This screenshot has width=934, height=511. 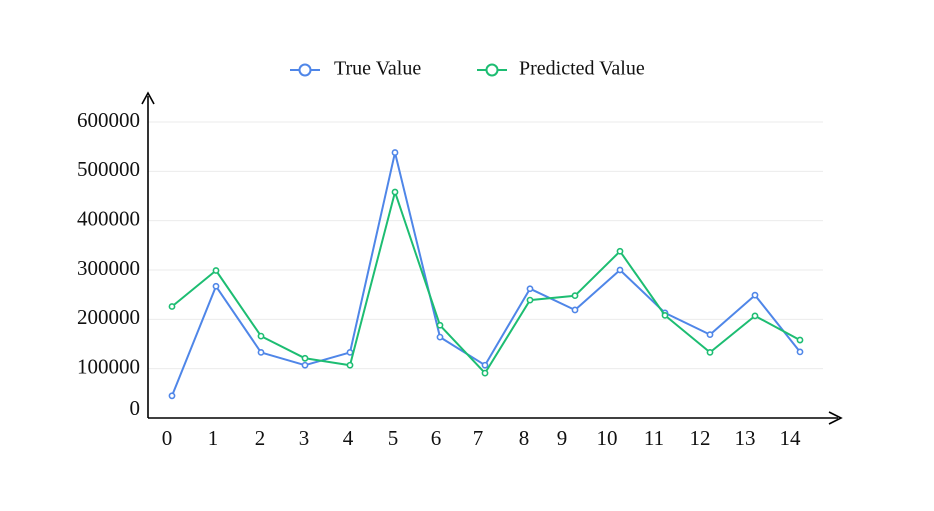 What do you see at coordinates (108, 268) in the screenshot?
I see `y-tick-label: 300000` at bounding box center [108, 268].